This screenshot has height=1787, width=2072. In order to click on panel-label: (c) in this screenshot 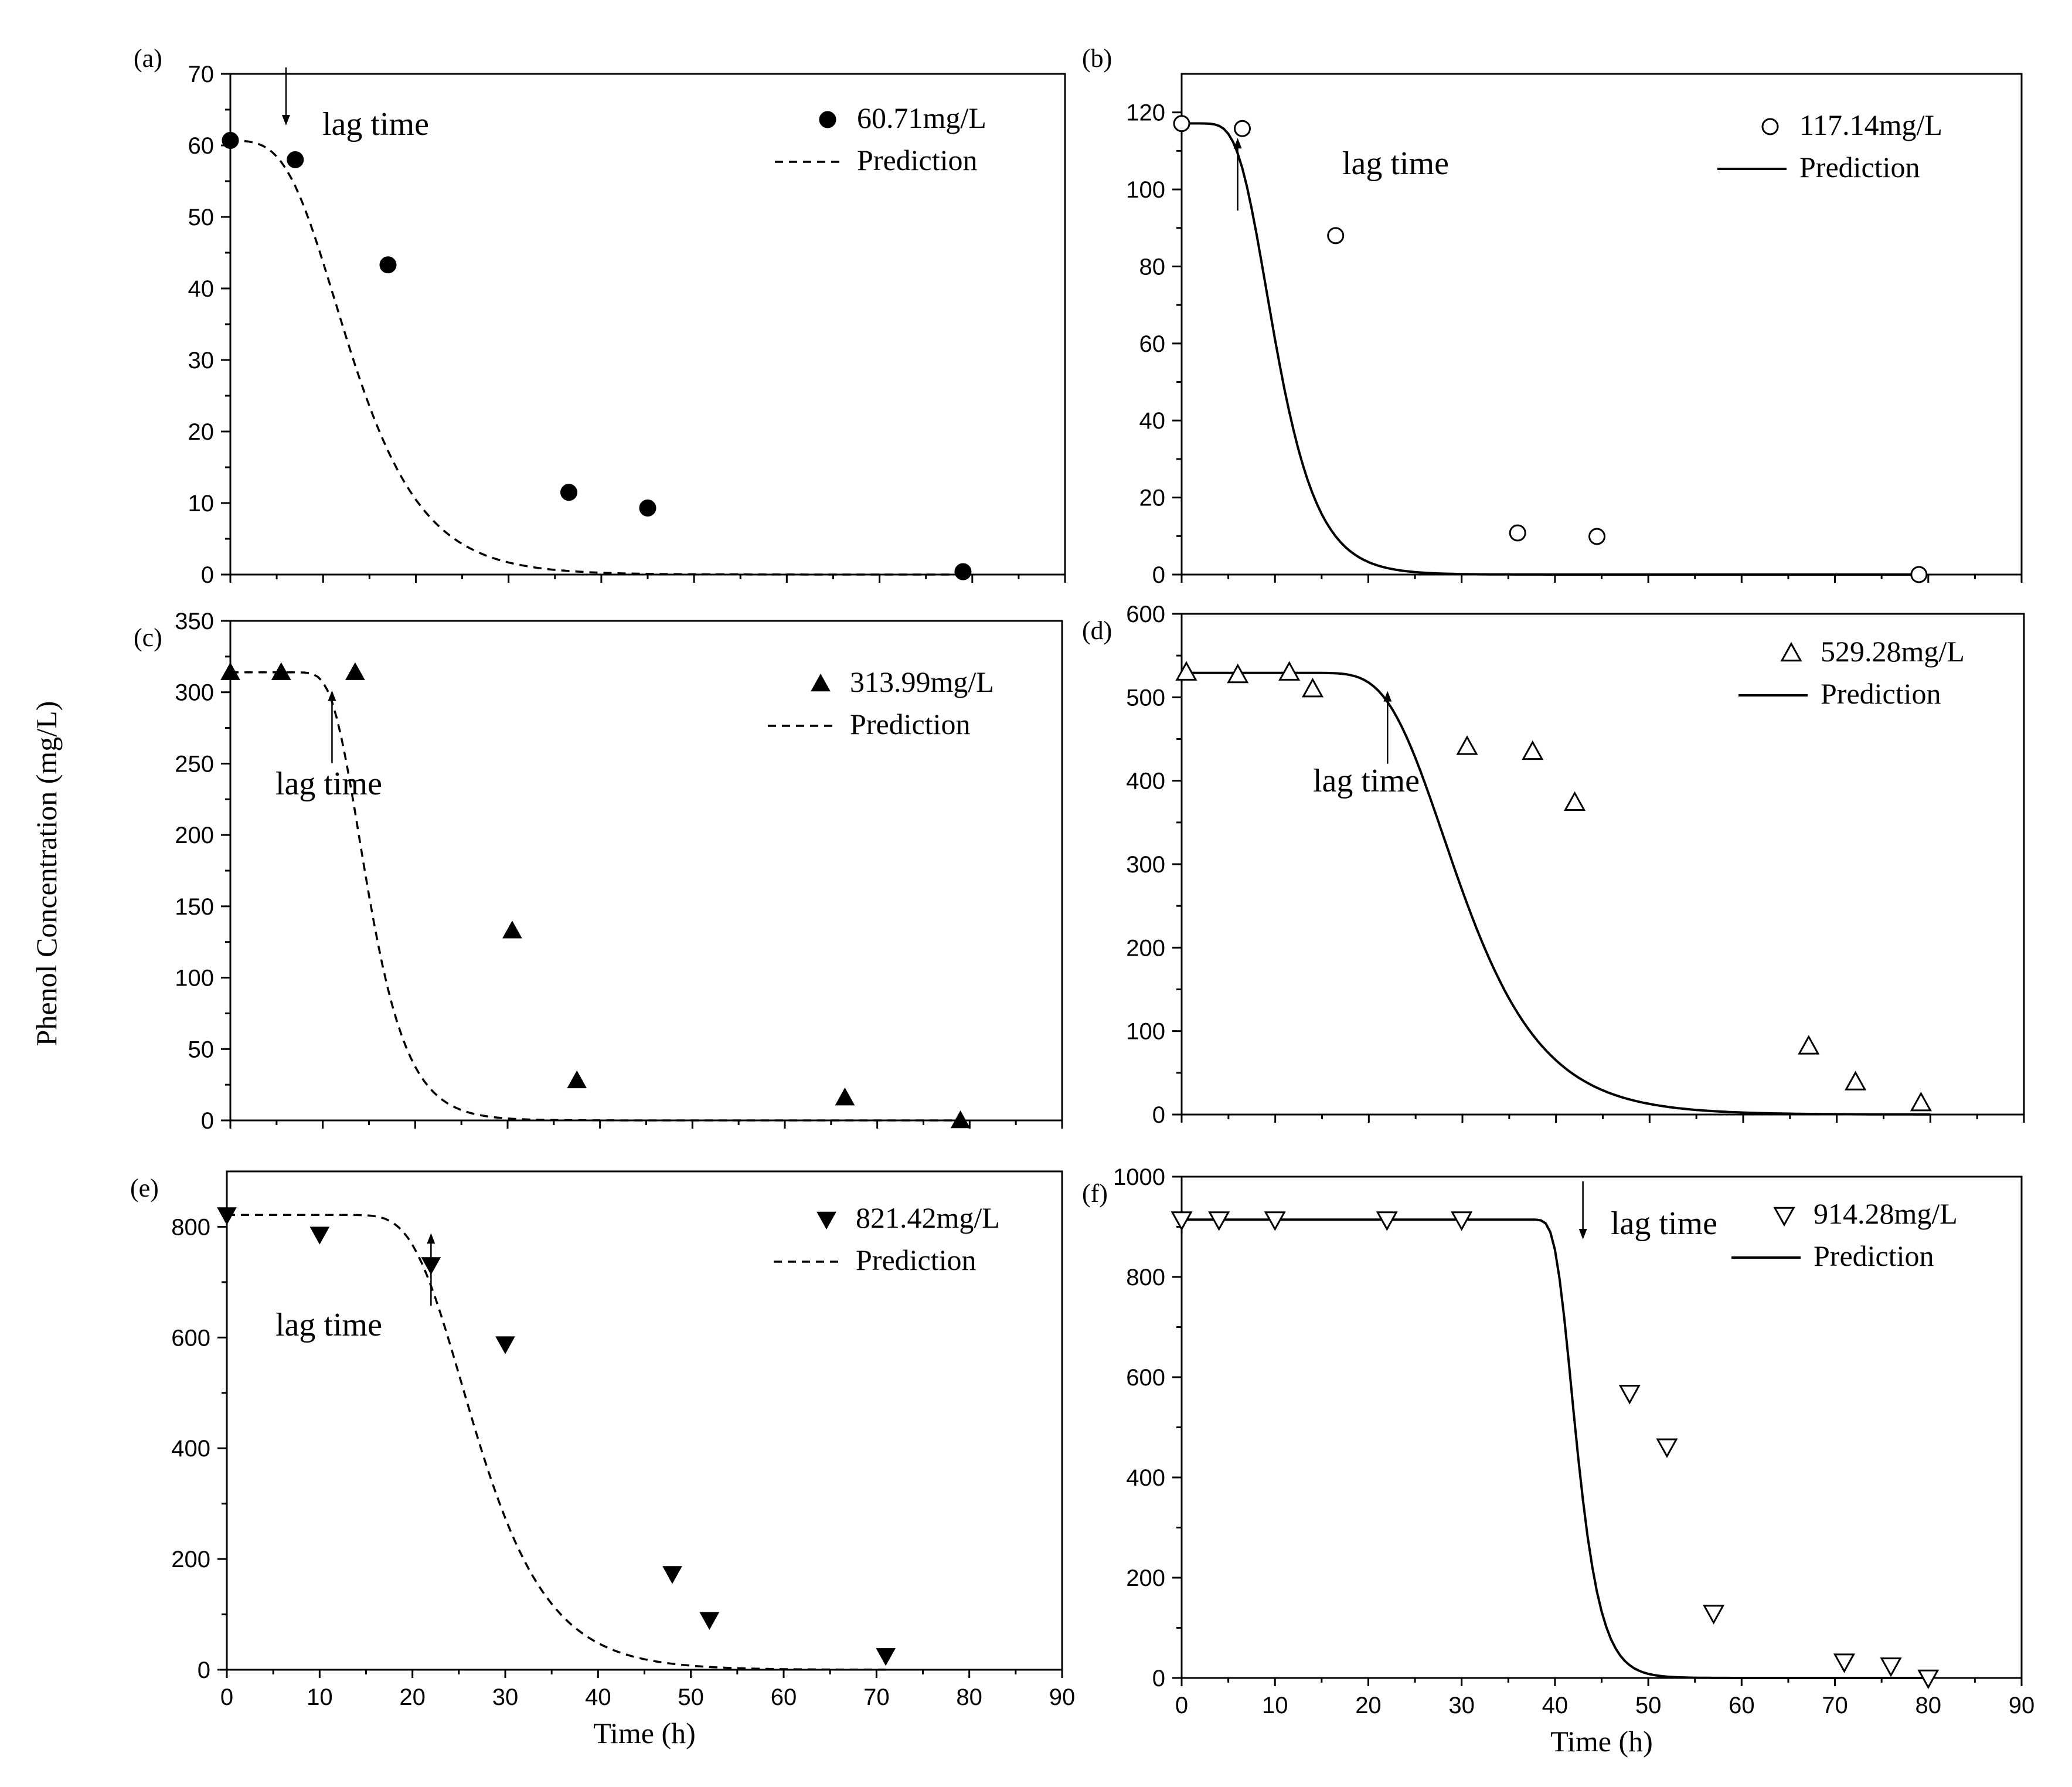, I will do `click(148, 638)`.